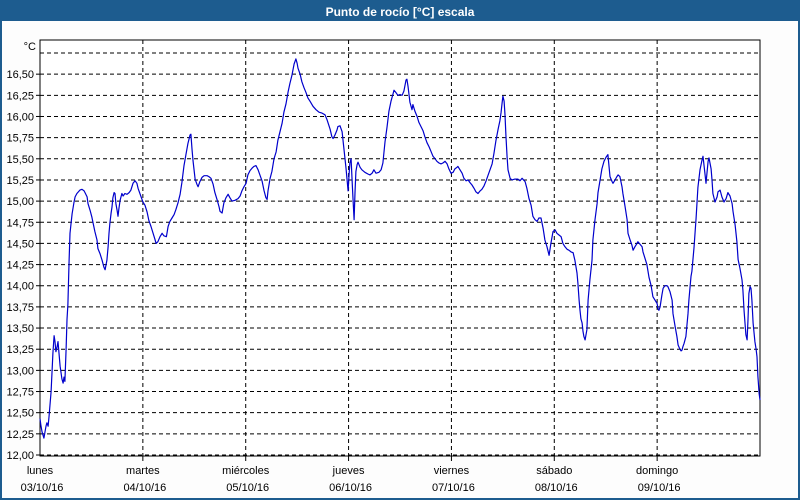 The height and width of the screenshot is (500, 800). What do you see at coordinates (20, 308) in the screenshot?
I see `y-axis-label: 13,75` at bounding box center [20, 308].